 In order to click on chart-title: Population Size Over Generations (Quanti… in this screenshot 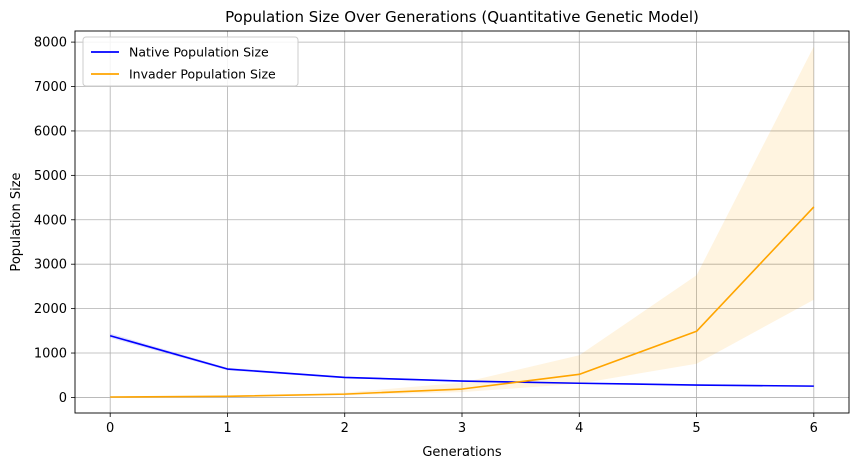, I will do `click(462, 17)`.